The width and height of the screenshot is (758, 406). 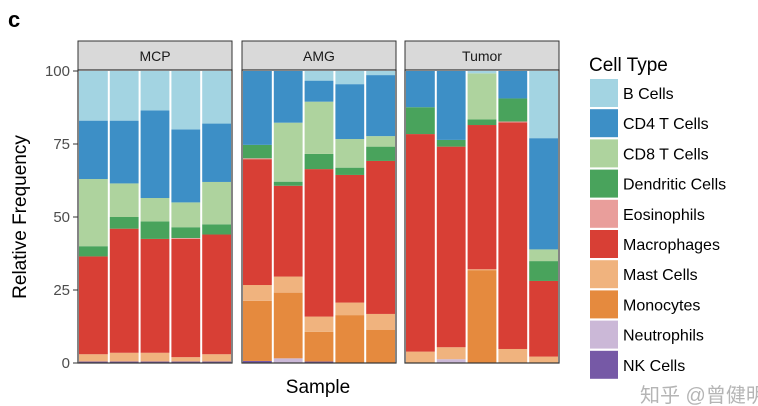 I want to click on legend-label: CD8 T Cells, so click(x=666, y=154).